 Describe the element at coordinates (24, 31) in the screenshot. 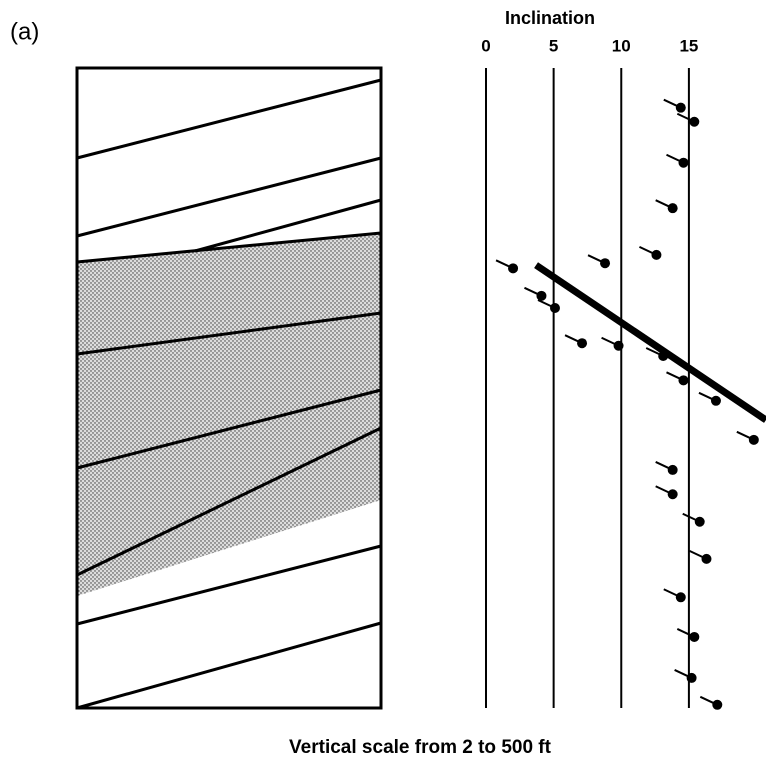

I see `panel-label: (a)` at that location.